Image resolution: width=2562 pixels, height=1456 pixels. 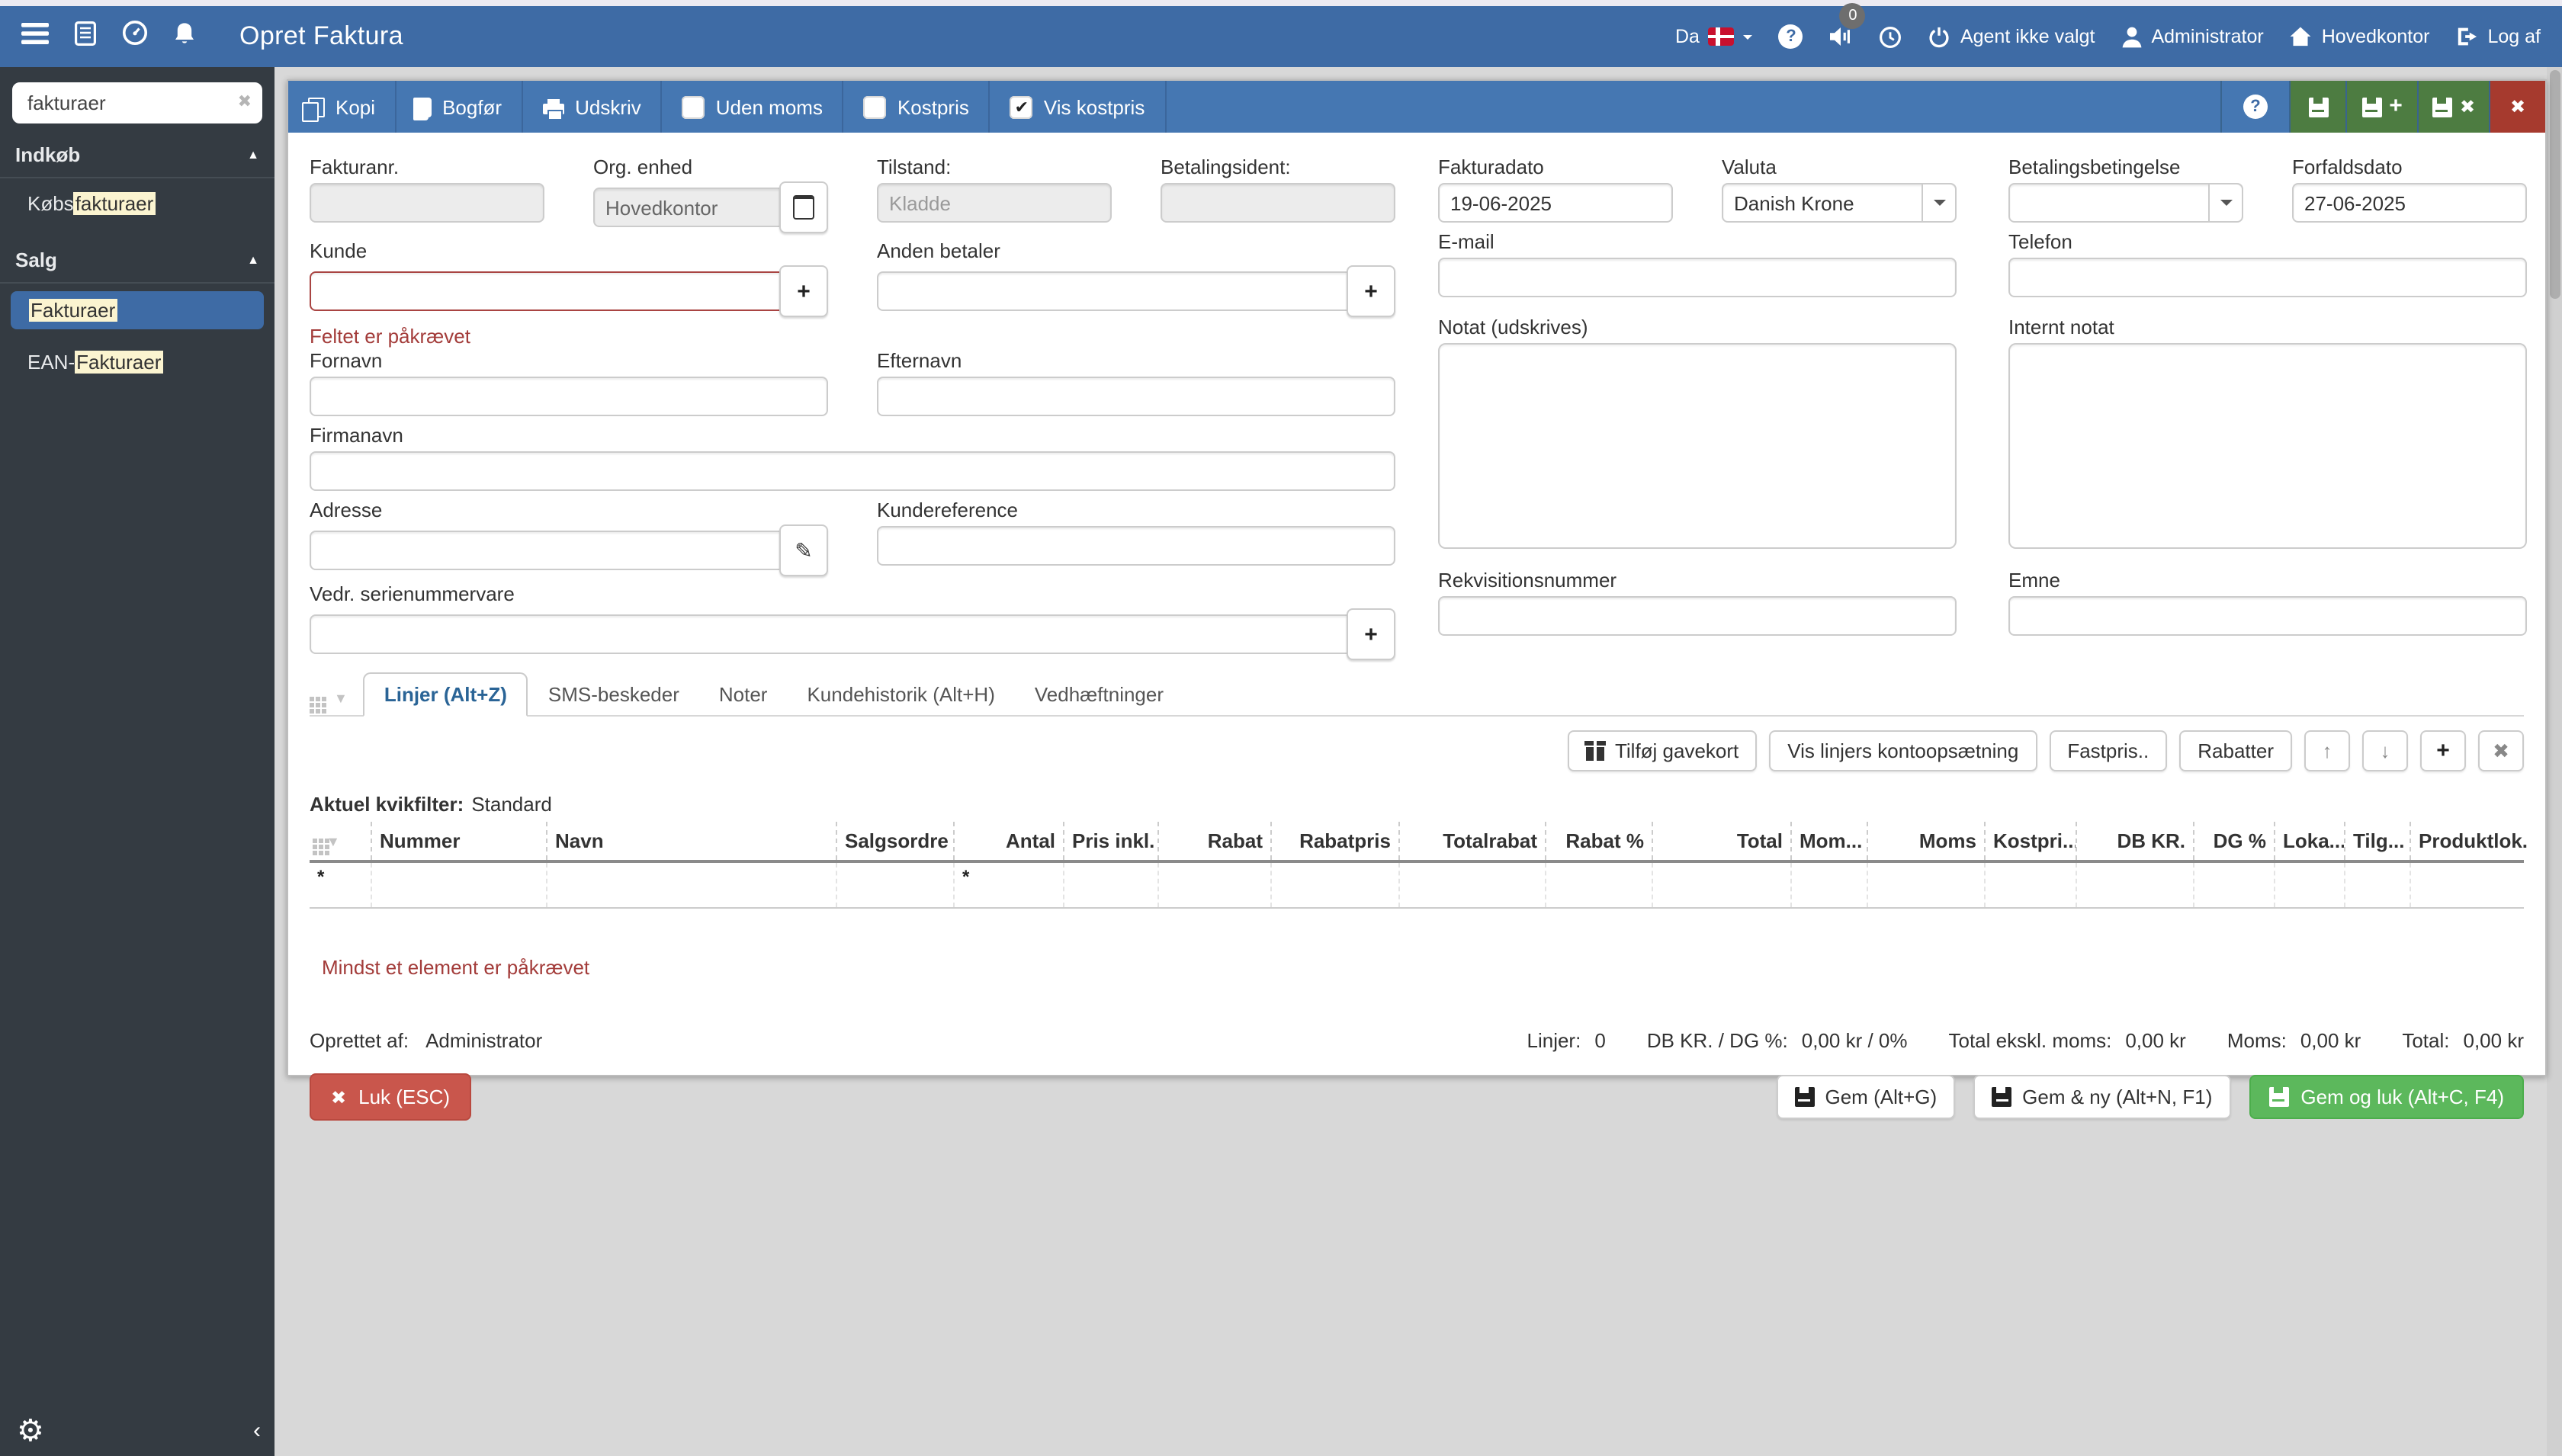 I want to click on copy-button: Kopi, so click(x=342, y=107).